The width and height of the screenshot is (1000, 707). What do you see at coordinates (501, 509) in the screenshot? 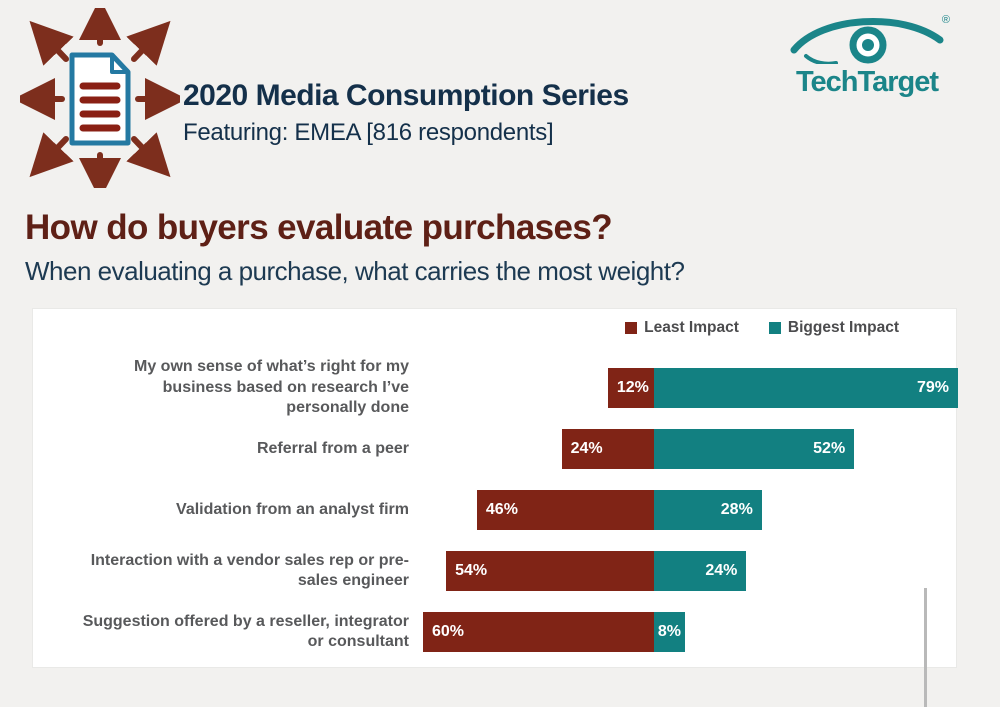
I see `least-impact-value: 46%` at bounding box center [501, 509].